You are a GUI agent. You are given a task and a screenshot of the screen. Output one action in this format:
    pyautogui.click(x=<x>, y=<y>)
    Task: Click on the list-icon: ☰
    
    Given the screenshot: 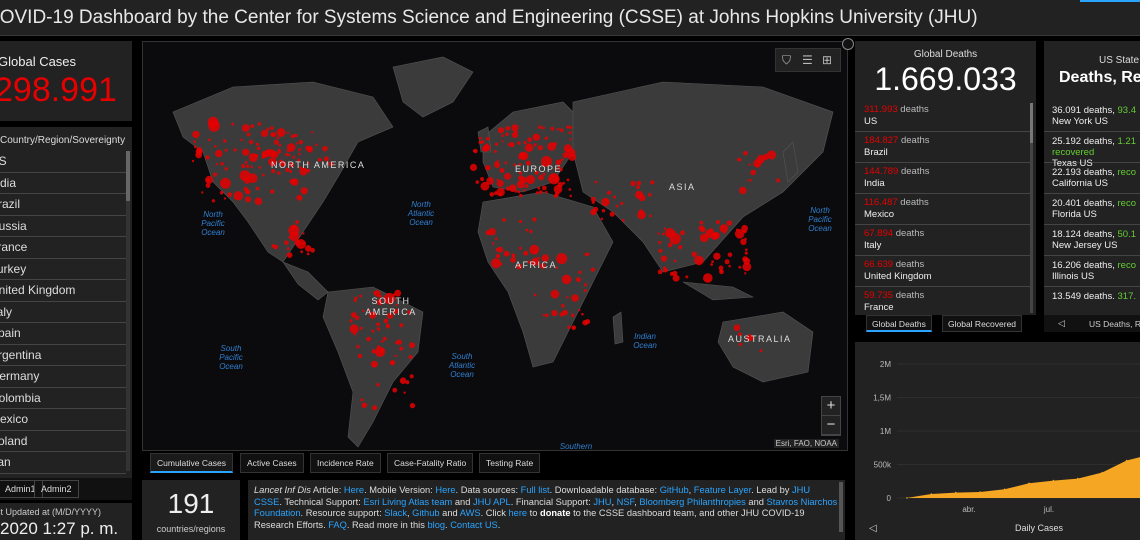 What is the action you would take?
    pyautogui.click(x=807, y=60)
    